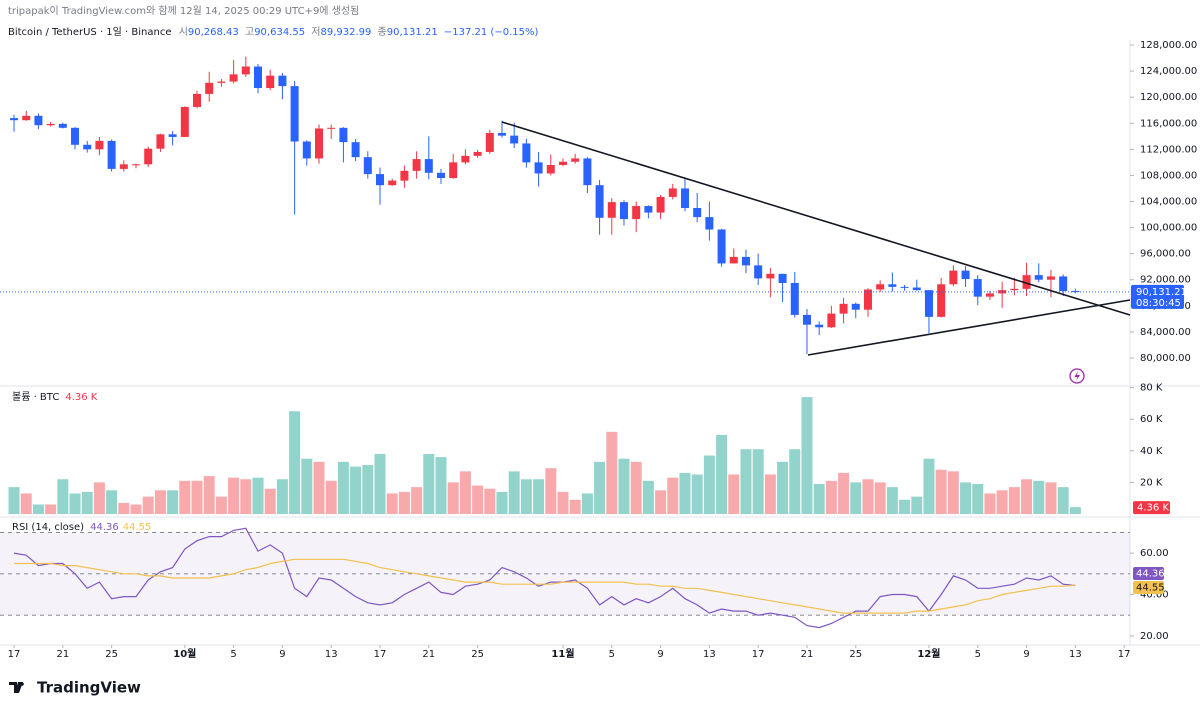 This screenshot has height=711, width=1200. I want to click on x-tick-label: 21, so click(807, 654).